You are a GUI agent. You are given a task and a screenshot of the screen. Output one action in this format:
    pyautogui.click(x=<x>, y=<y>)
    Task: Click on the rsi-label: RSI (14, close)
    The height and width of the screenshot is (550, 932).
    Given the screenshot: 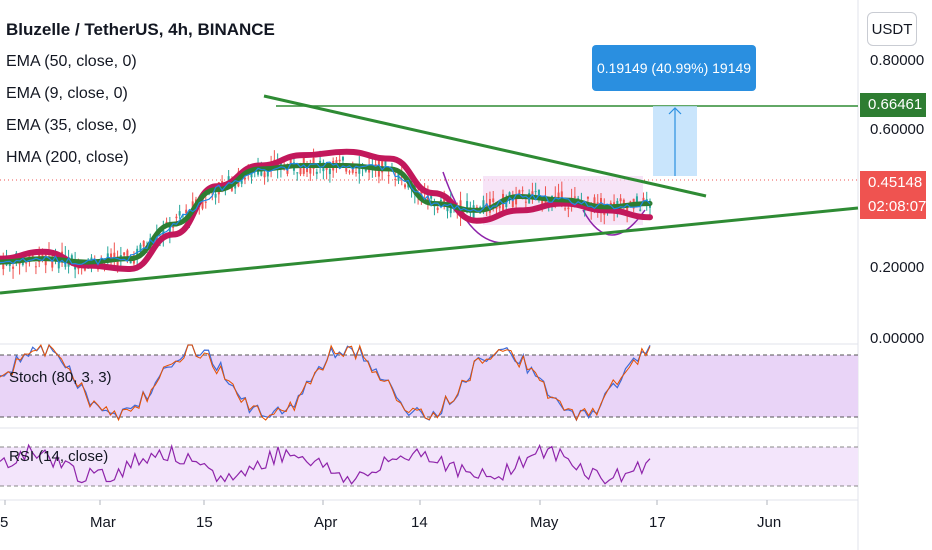 What is the action you would take?
    pyautogui.click(x=59, y=456)
    